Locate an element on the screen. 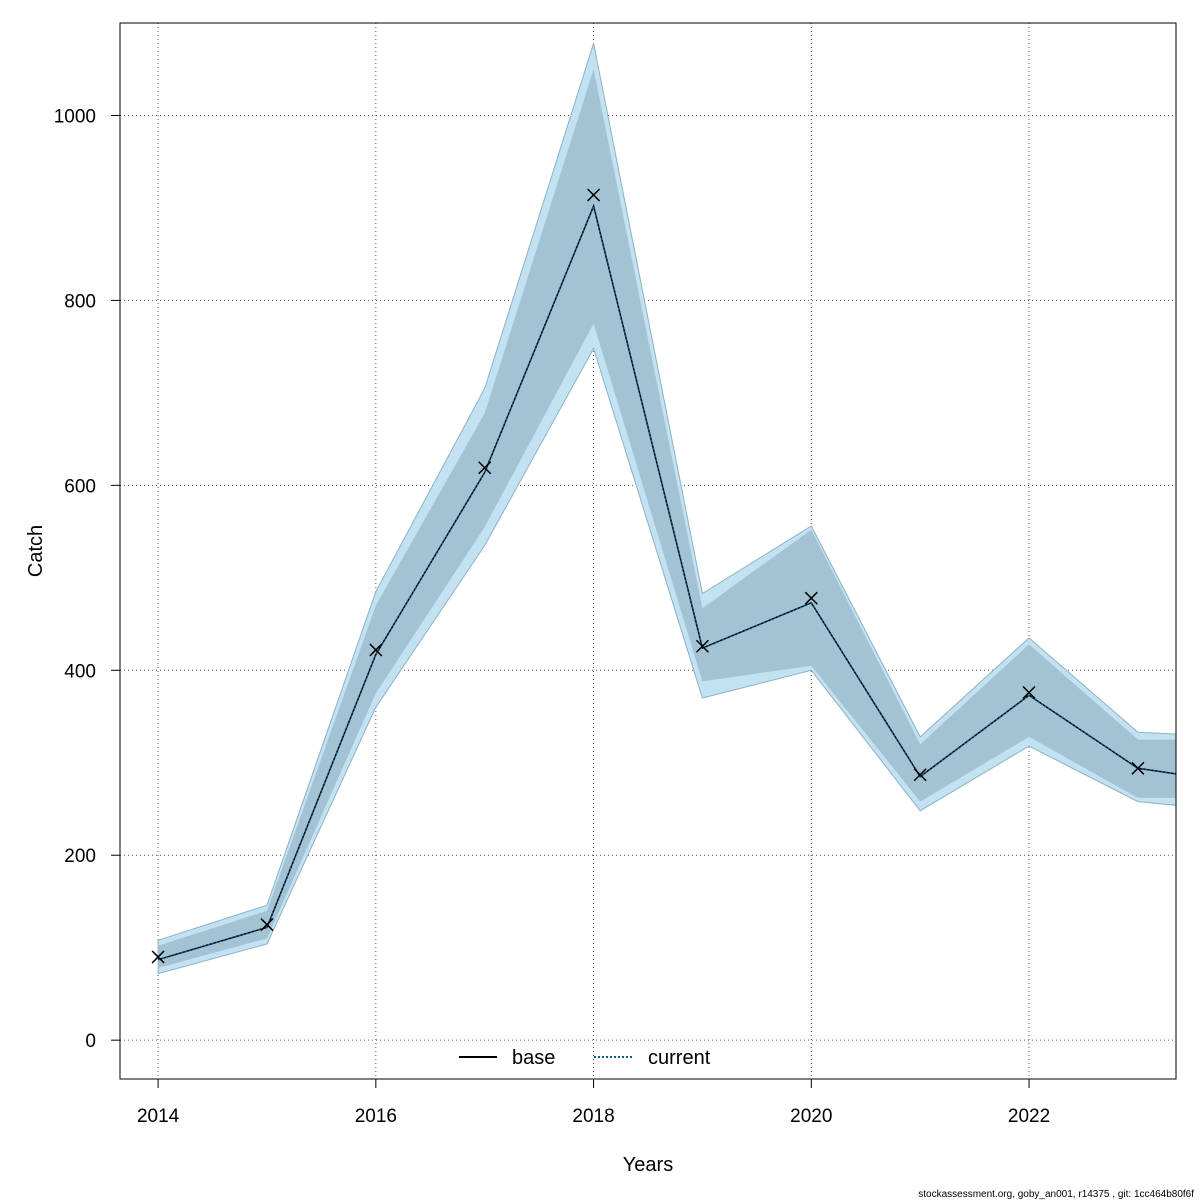 This screenshot has width=1200, height=1200. y-tick-label: 800 is located at coordinates (80, 301).